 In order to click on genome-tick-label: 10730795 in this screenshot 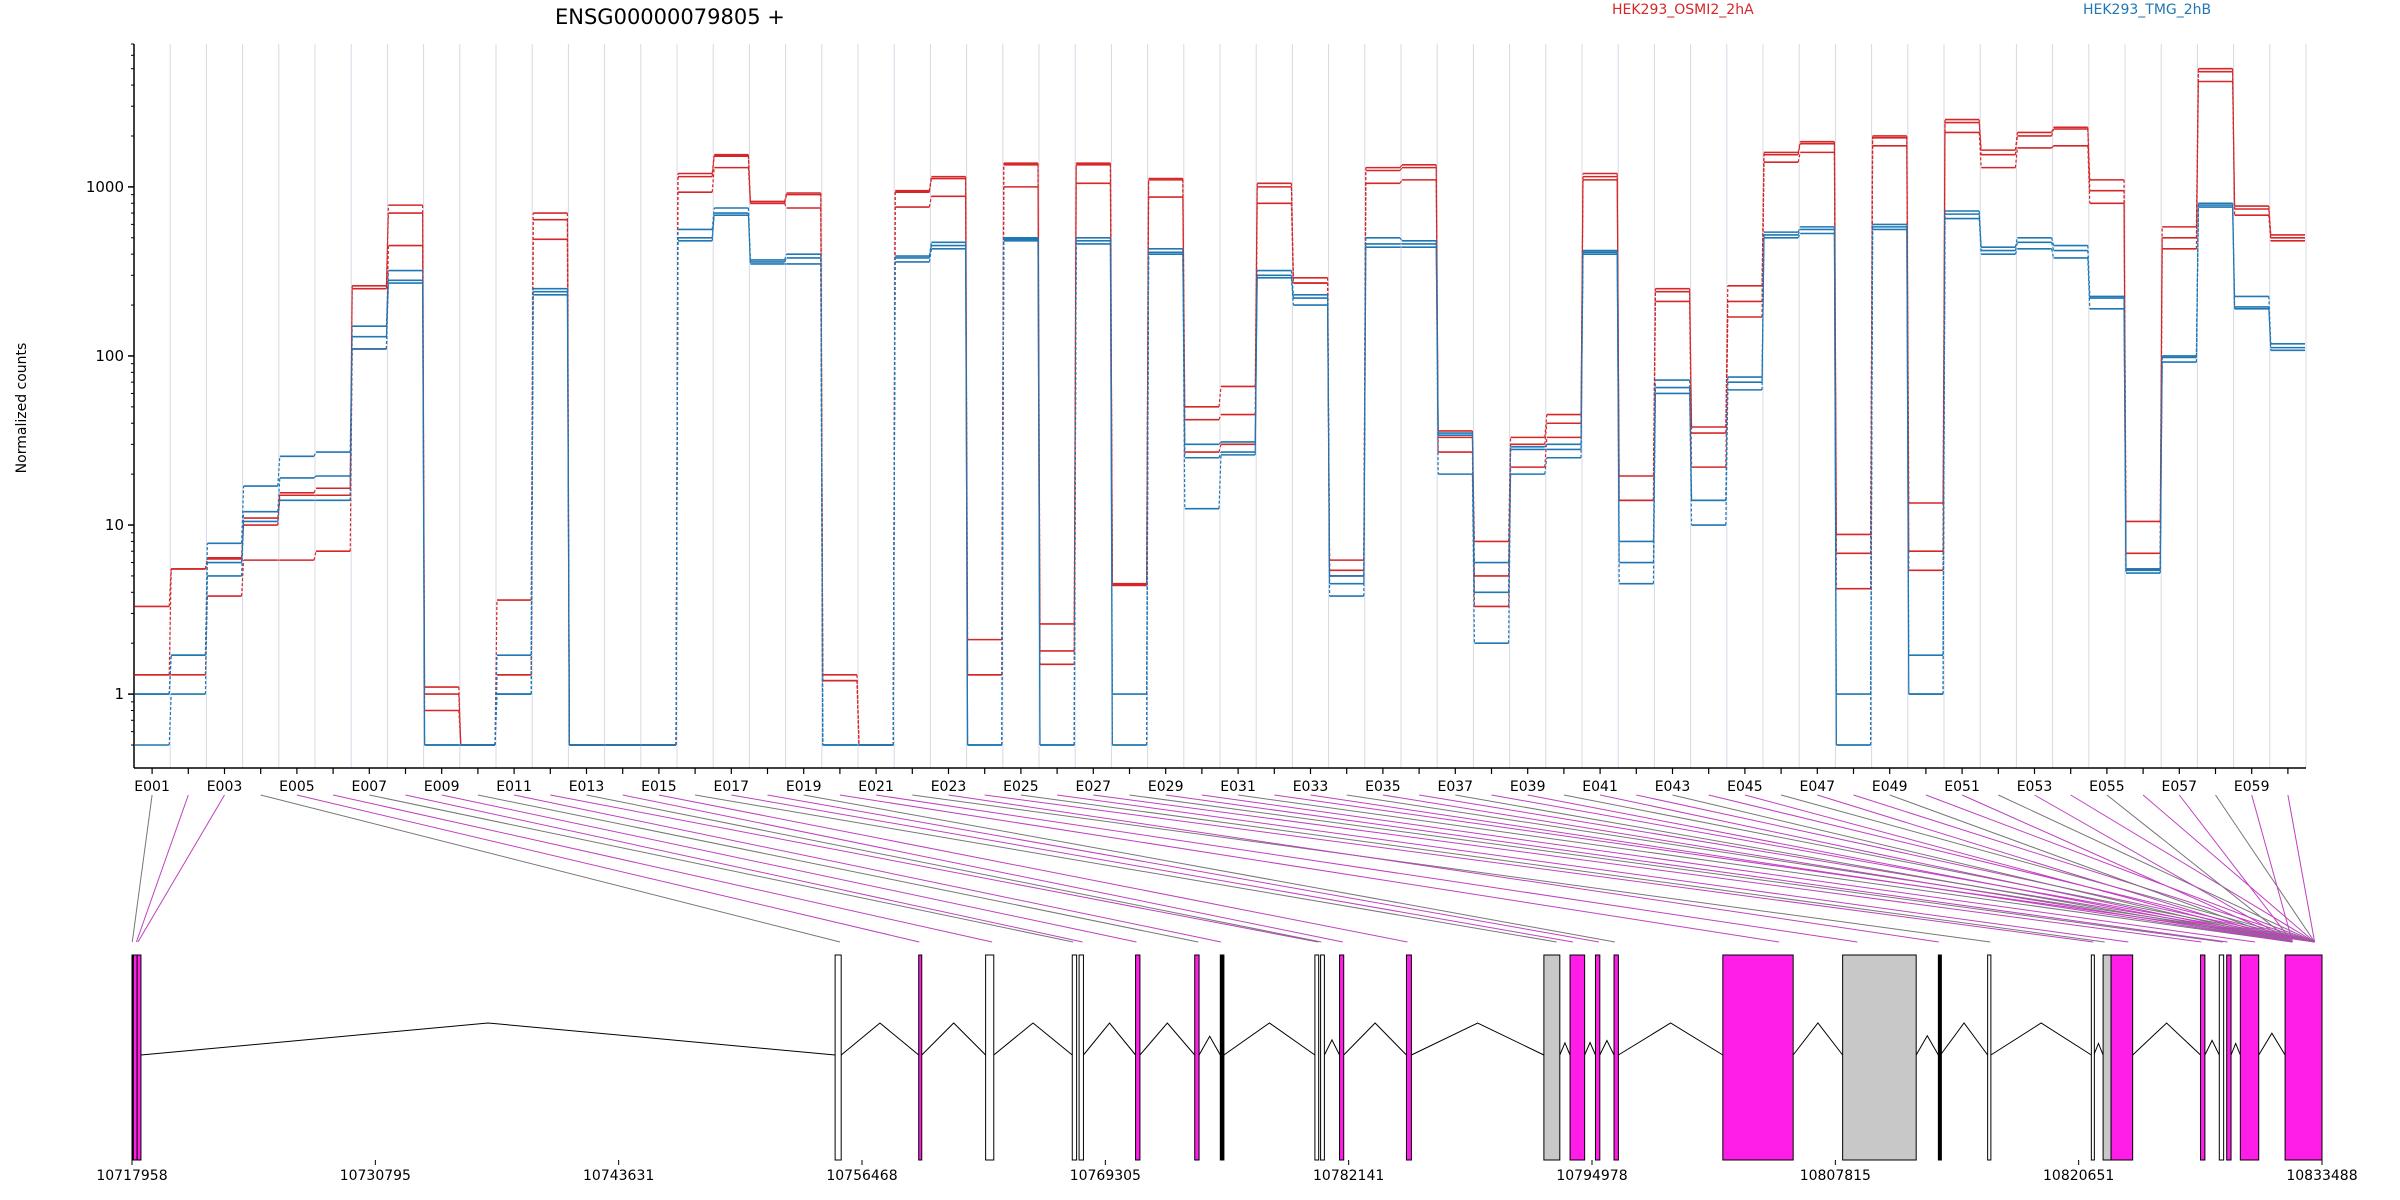, I will do `click(375, 1176)`.